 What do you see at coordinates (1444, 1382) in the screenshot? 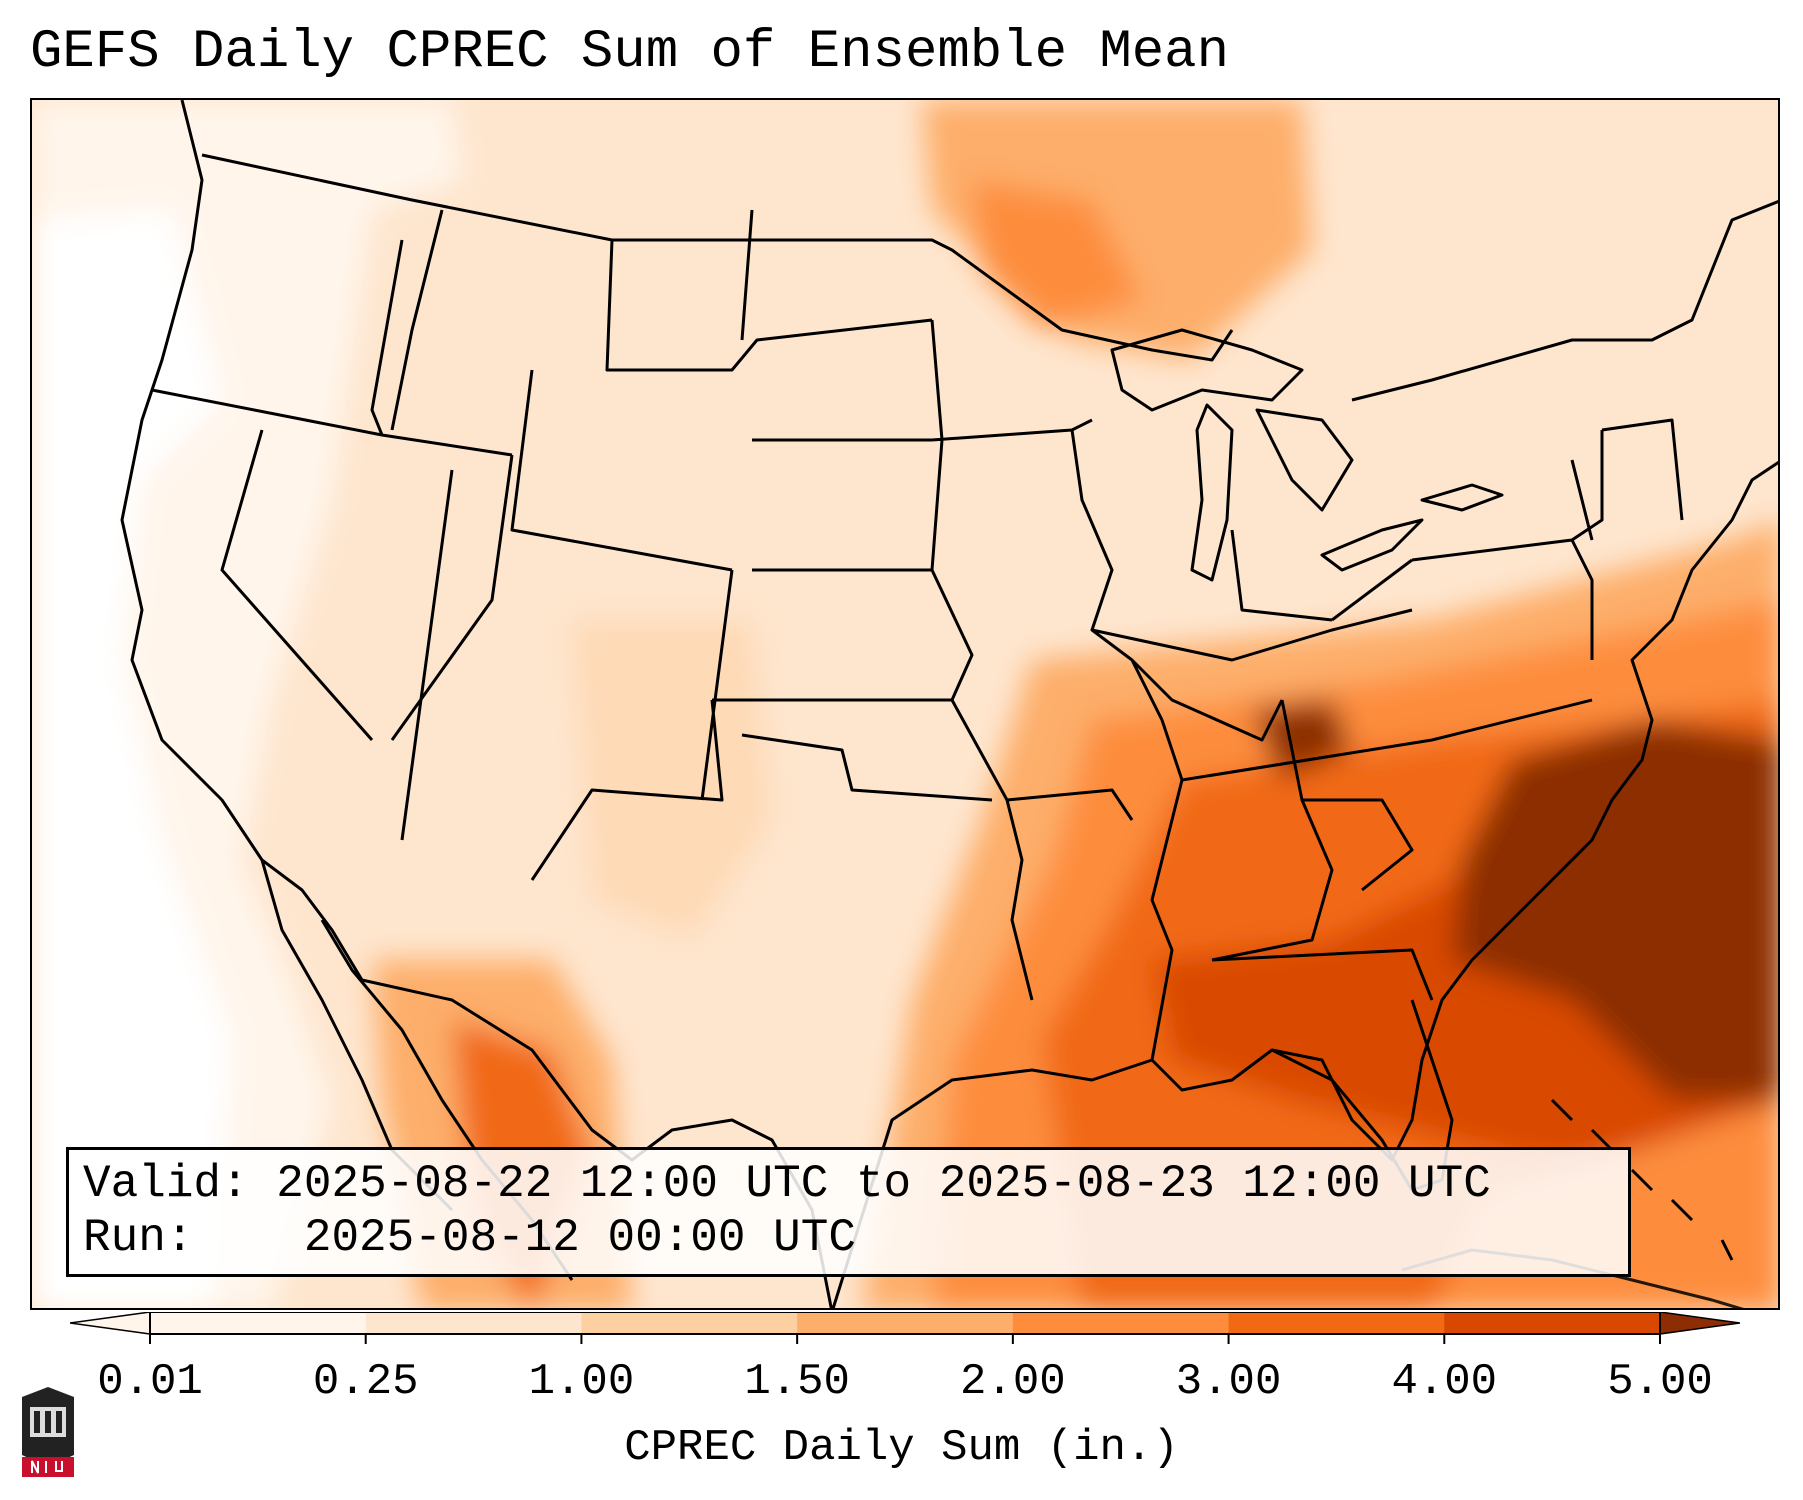
I see `colorbar-tick-label: 4.00` at bounding box center [1444, 1382].